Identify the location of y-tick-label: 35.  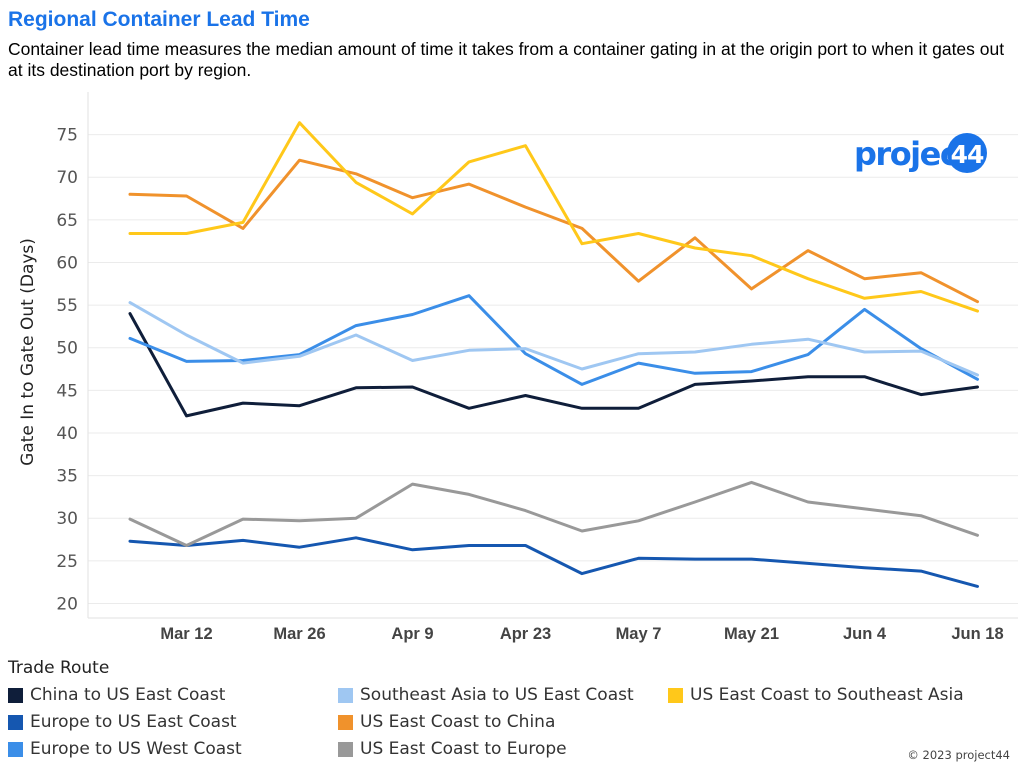
(67, 477).